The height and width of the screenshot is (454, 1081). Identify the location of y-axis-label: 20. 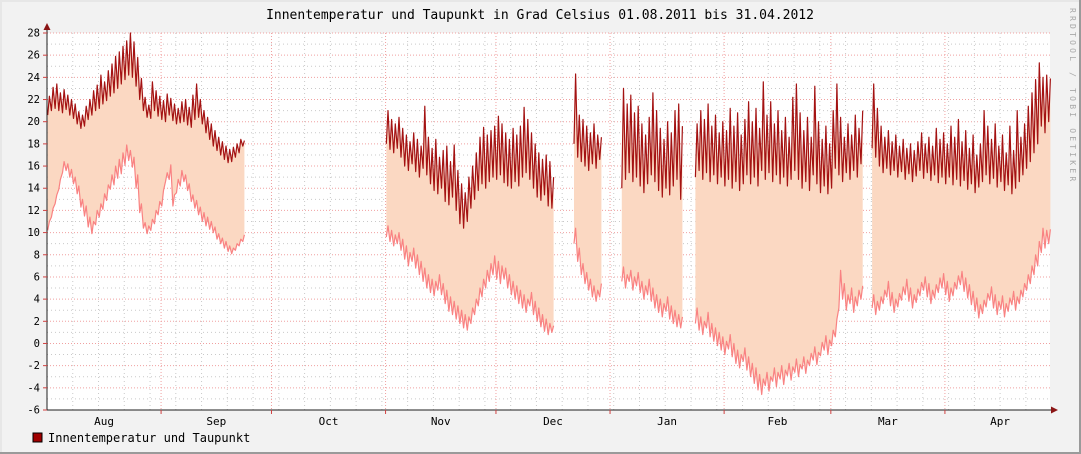
(33, 122).